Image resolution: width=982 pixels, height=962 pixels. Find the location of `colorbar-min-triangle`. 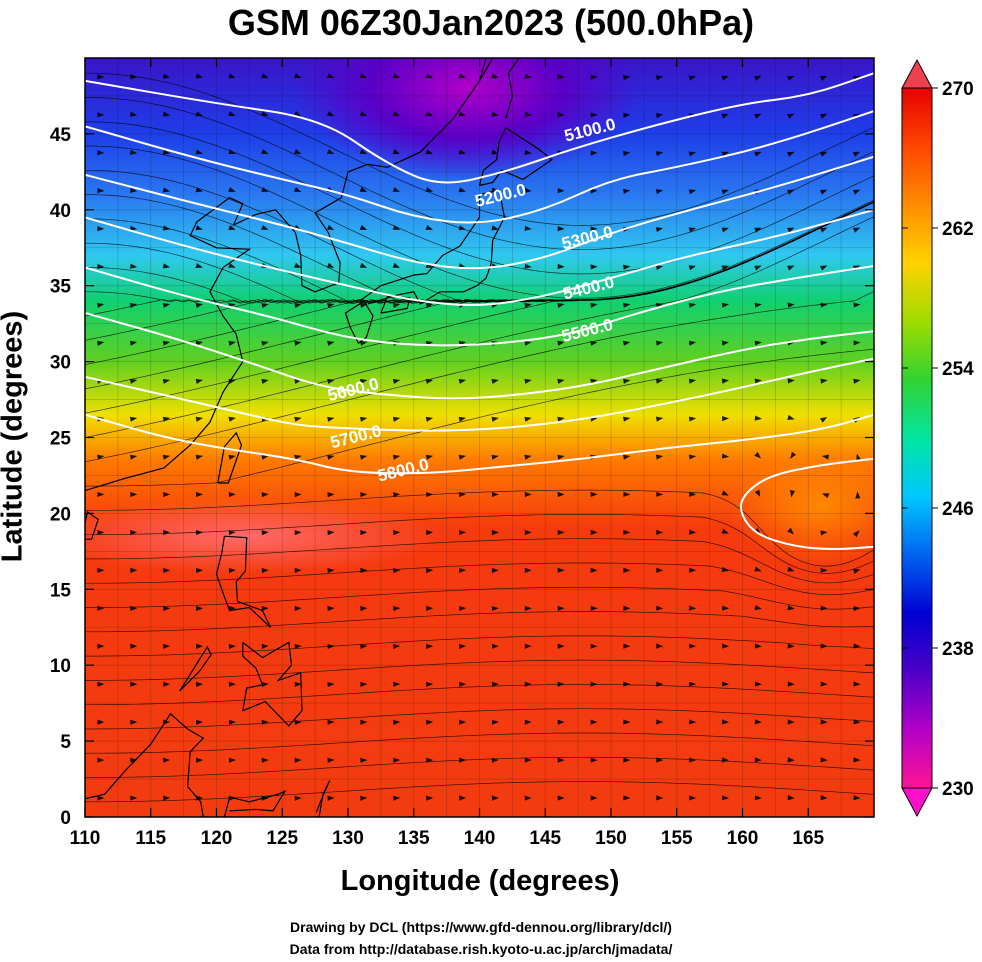

colorbar-min-triangle is located at coordinates (917, 802).